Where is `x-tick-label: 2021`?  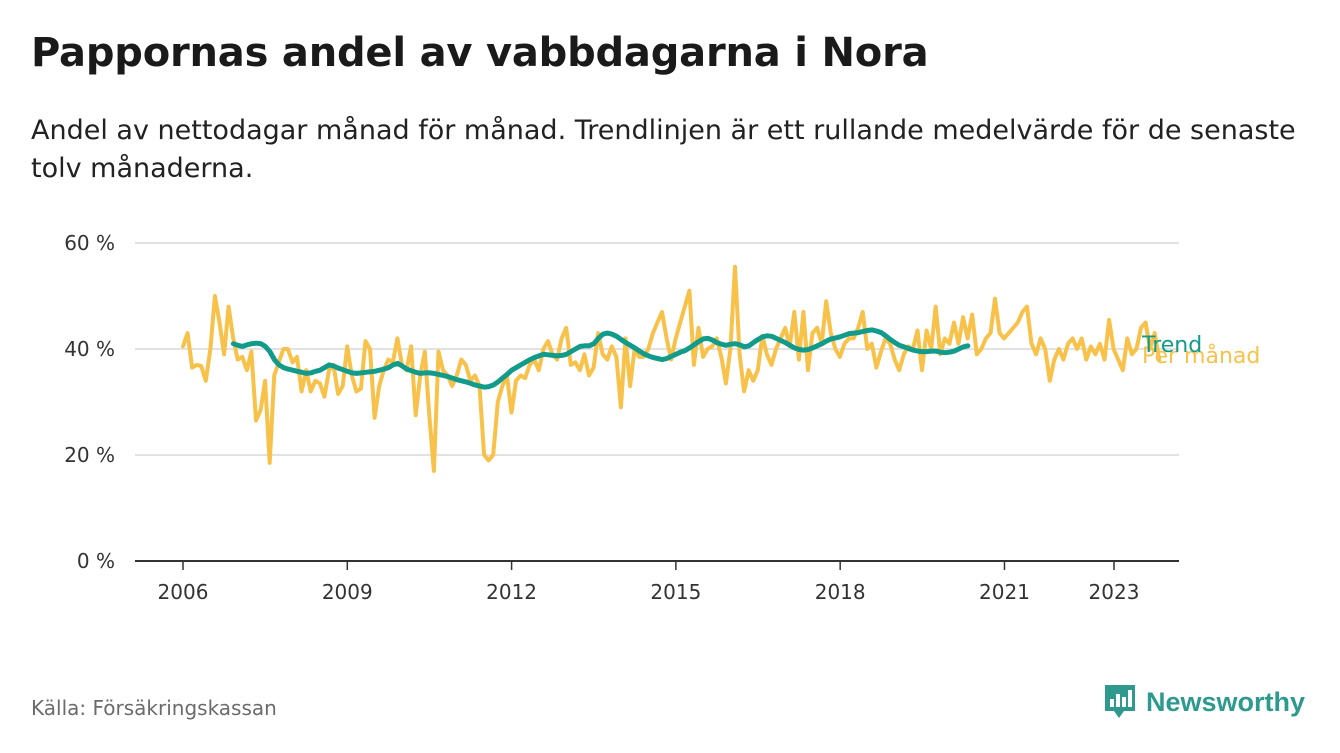 x-tick-label: 2021 is located at coordinates (1004, 592).